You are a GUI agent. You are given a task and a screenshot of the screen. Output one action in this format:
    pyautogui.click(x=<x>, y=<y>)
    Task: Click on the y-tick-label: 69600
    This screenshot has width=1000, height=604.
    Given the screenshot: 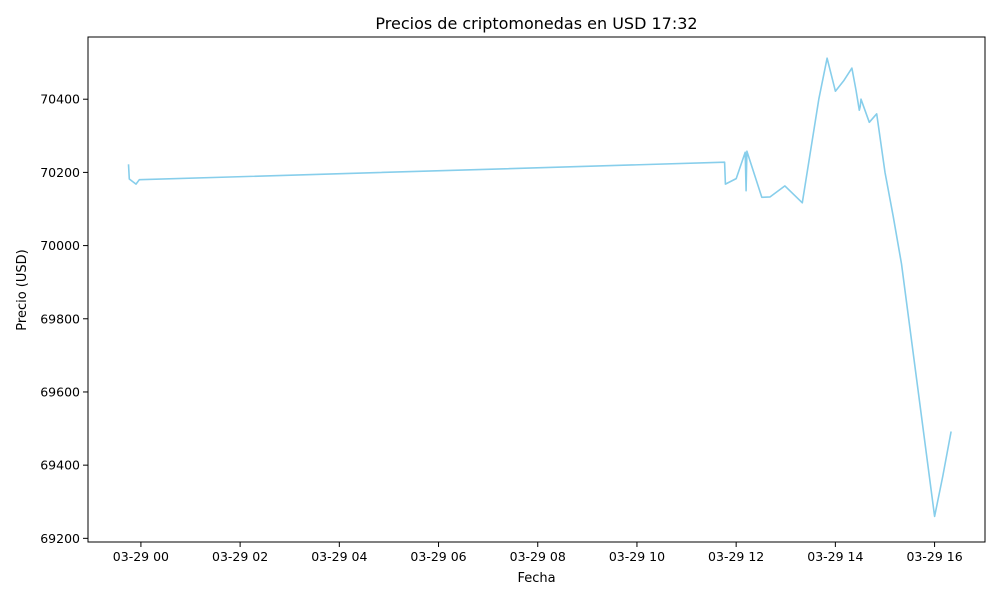 What is the action you would take?
    pyautogui.click(x=60, y=391)
    